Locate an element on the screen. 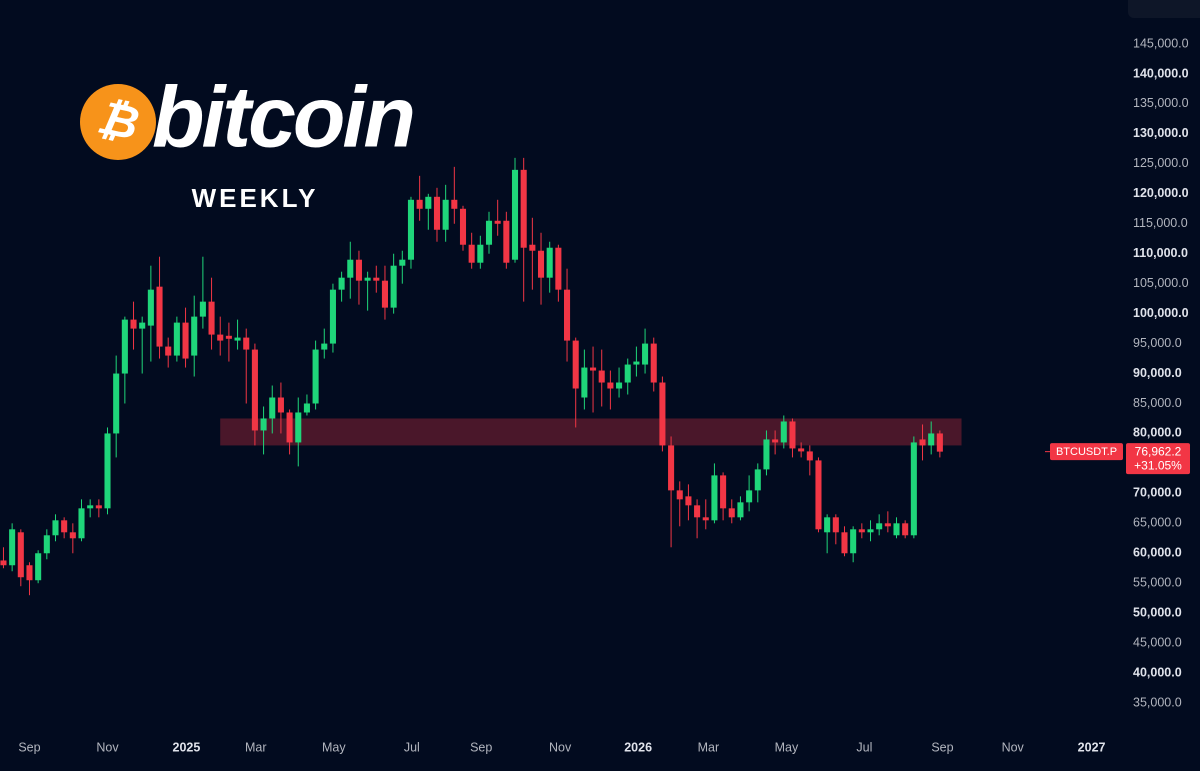  y-tick-label: 90,000.0 is located at coordinates (1157, 373).